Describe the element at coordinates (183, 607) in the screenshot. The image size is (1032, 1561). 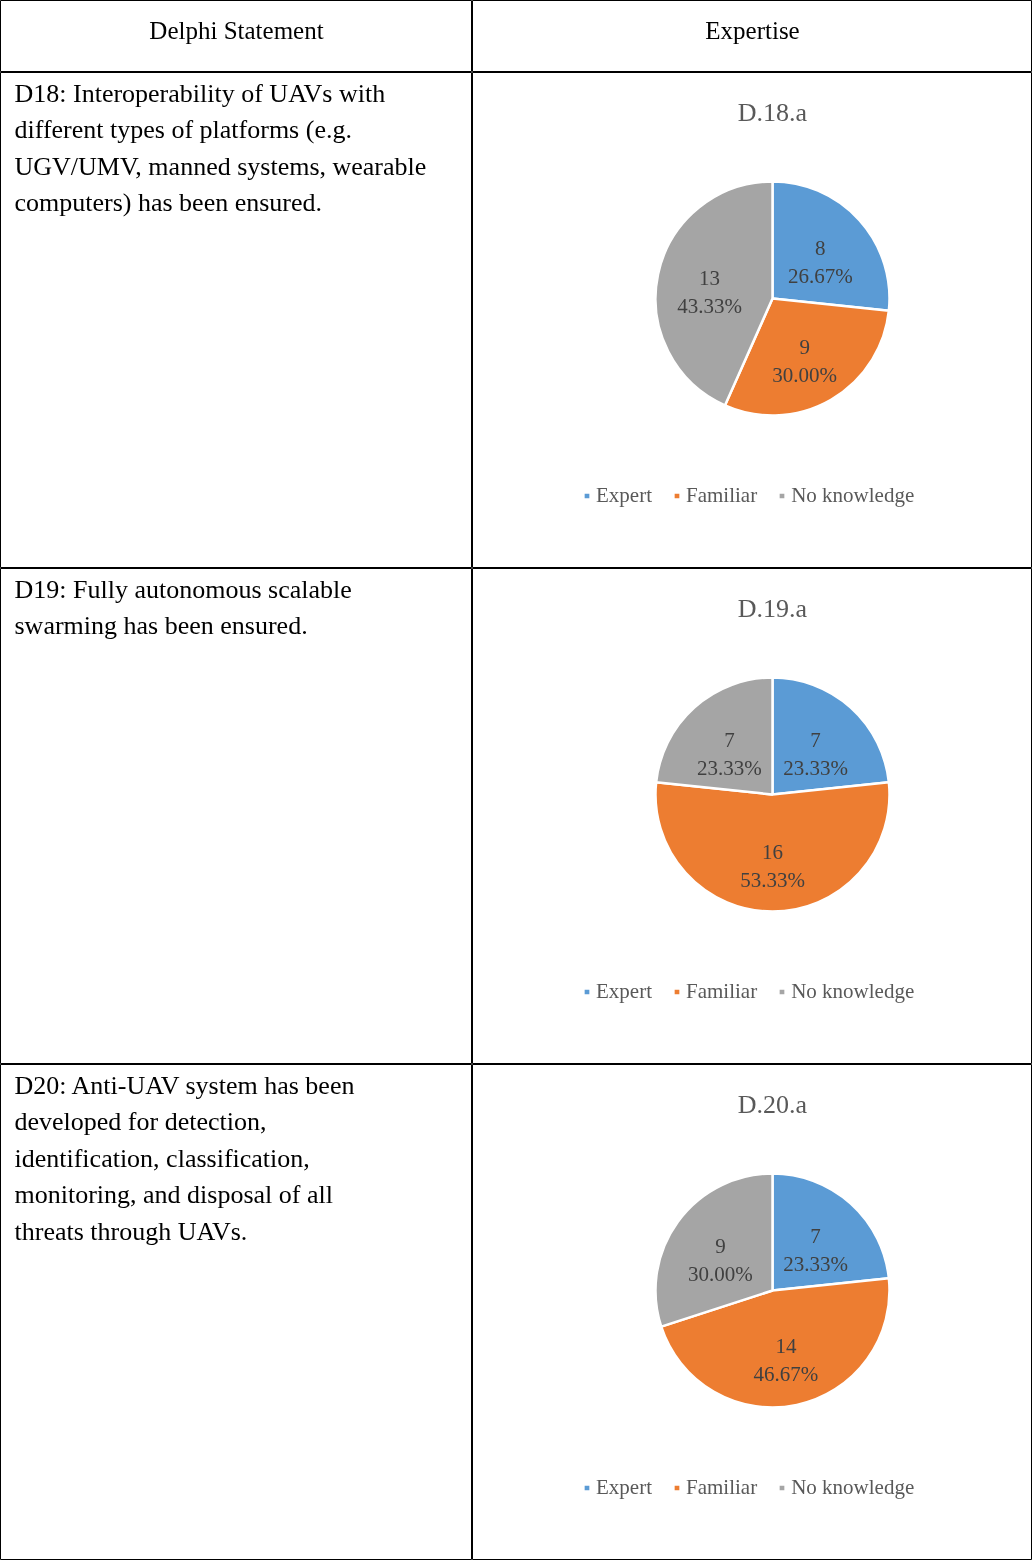
I see `text: D19: Fully autonomous scalable swarming has been ensured.` at that location.